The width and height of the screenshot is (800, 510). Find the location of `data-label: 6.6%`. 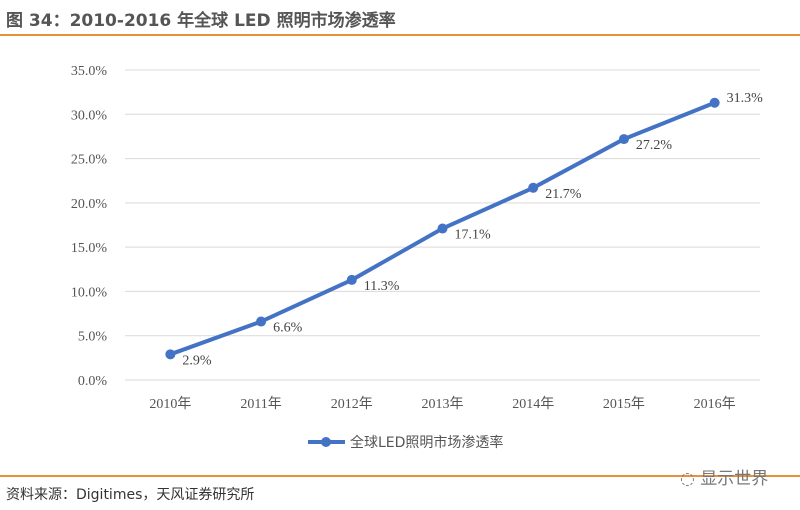

data-label: 6.6% is located at coordinates (288, 328).